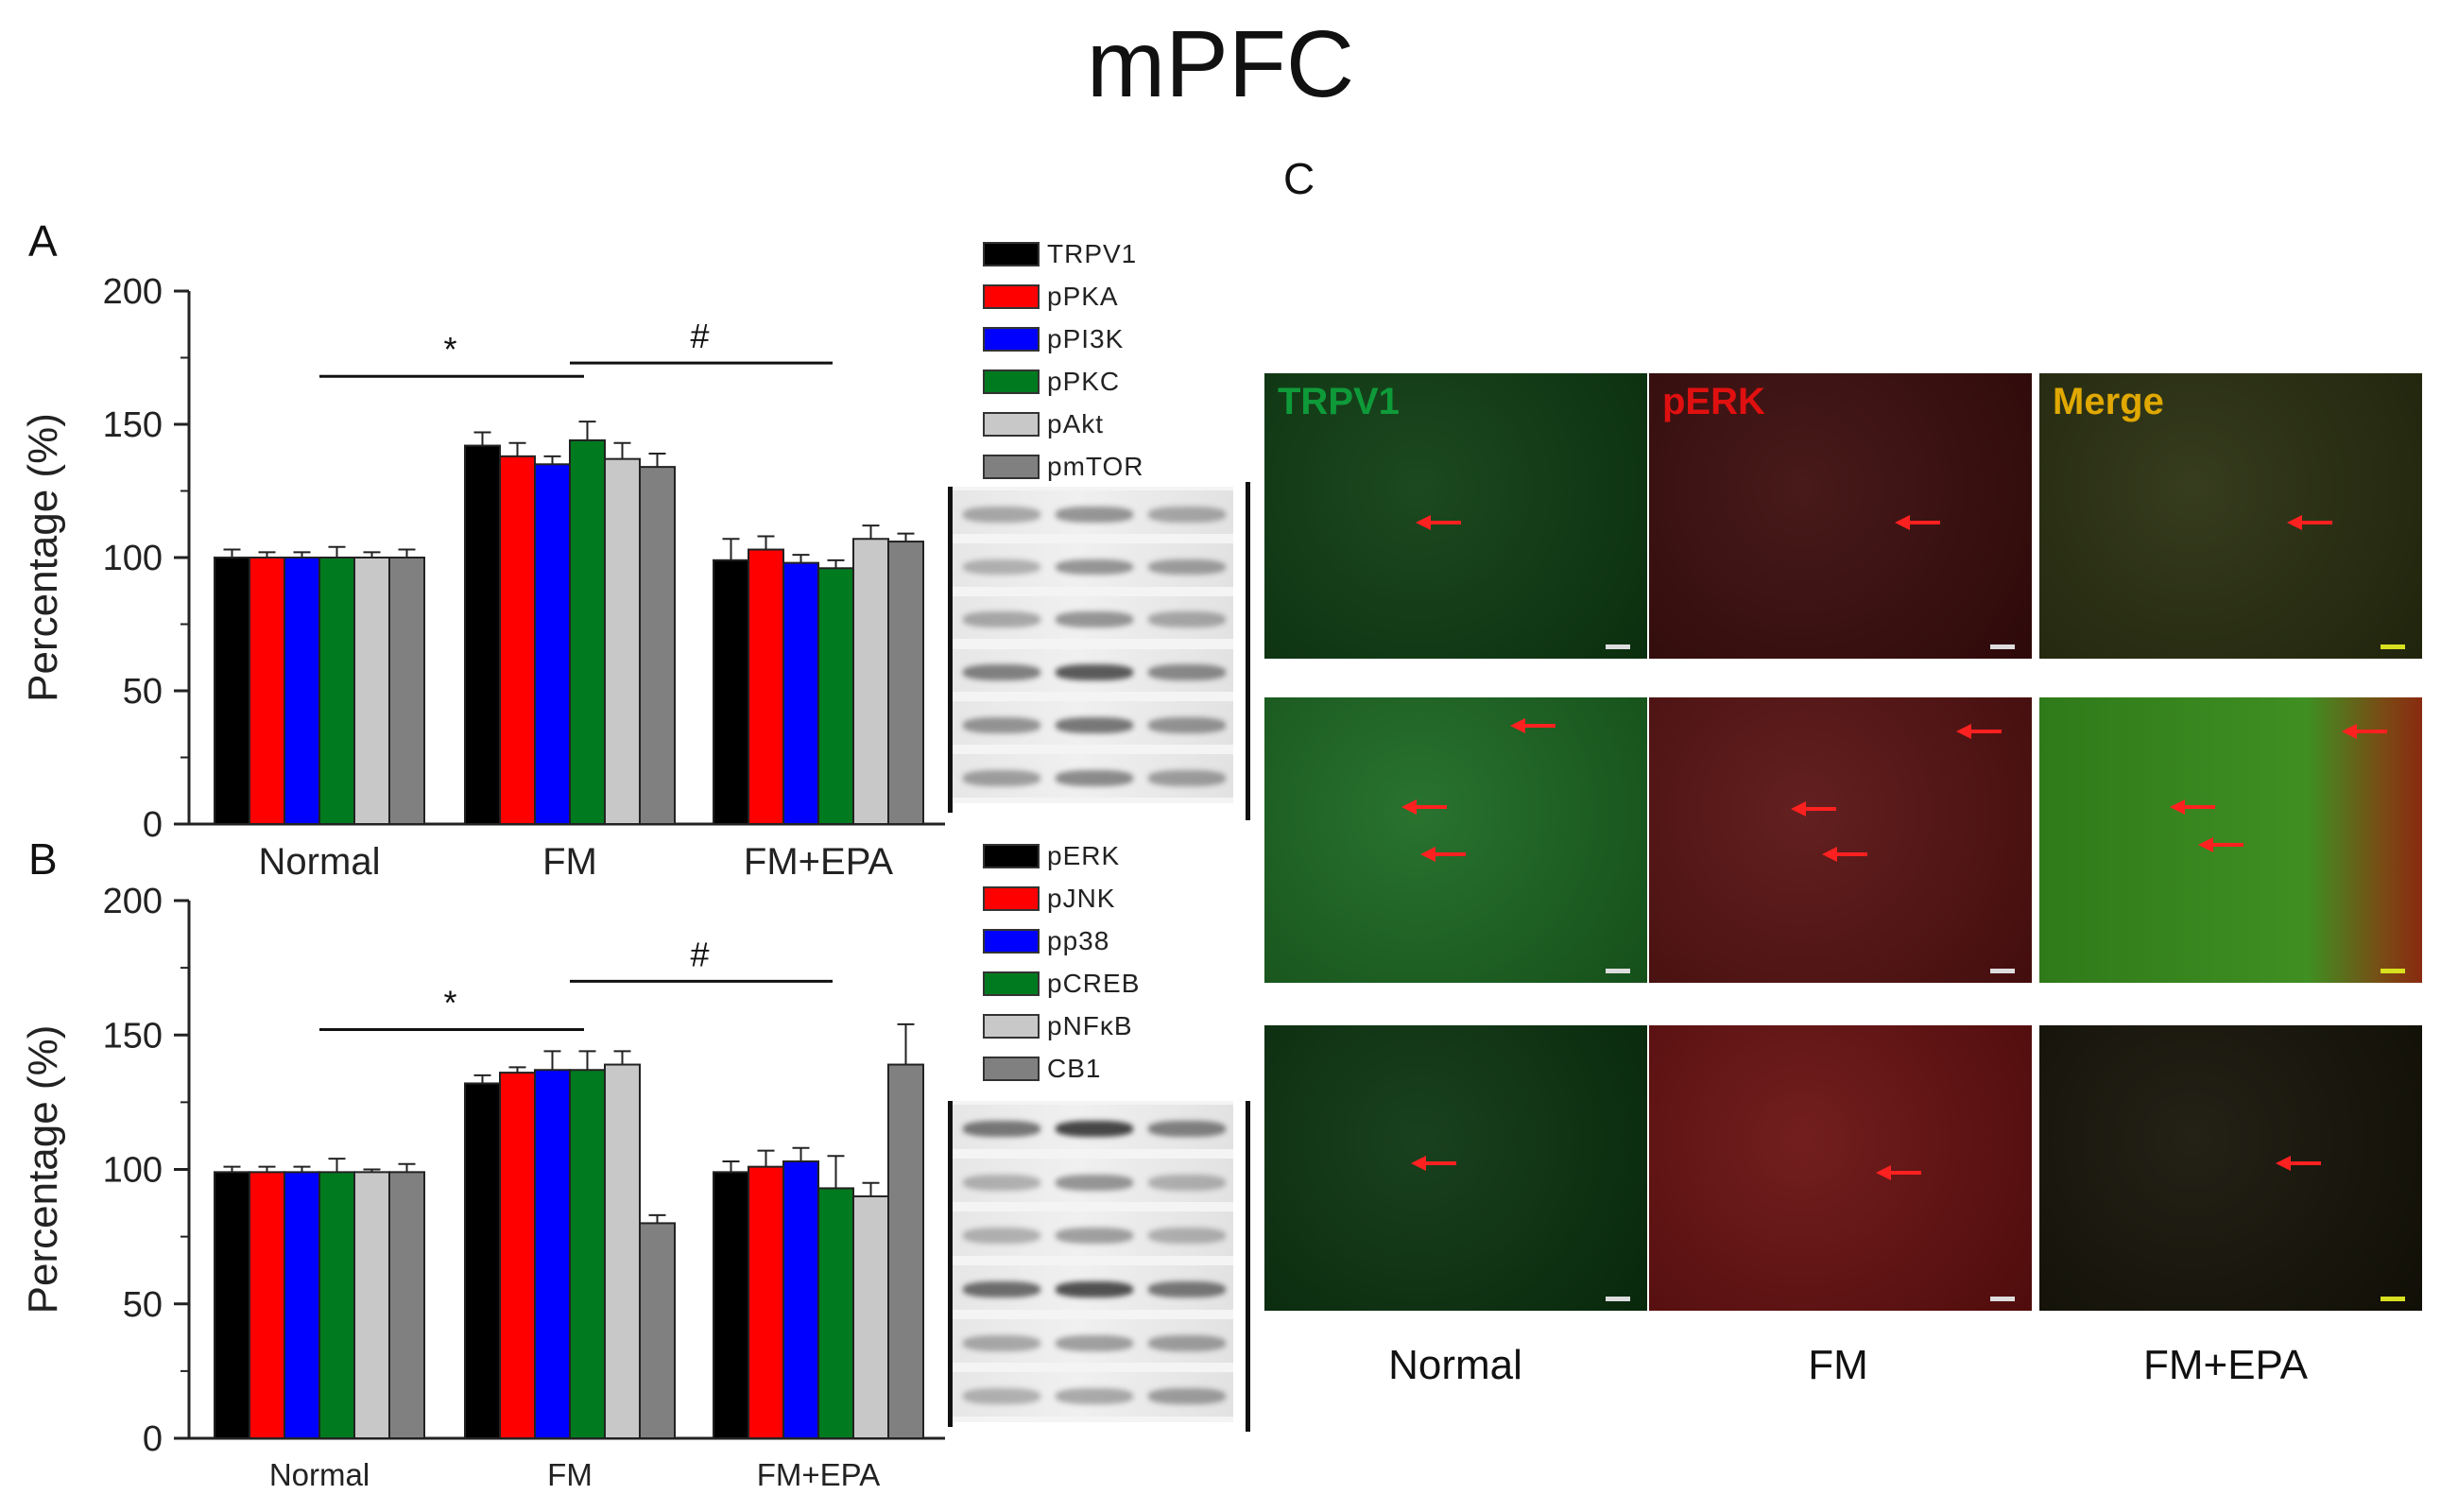 The width and height of the screenshot is (2441, 1512). I want to click on bar-pp38-normal, so click(302, 1305).